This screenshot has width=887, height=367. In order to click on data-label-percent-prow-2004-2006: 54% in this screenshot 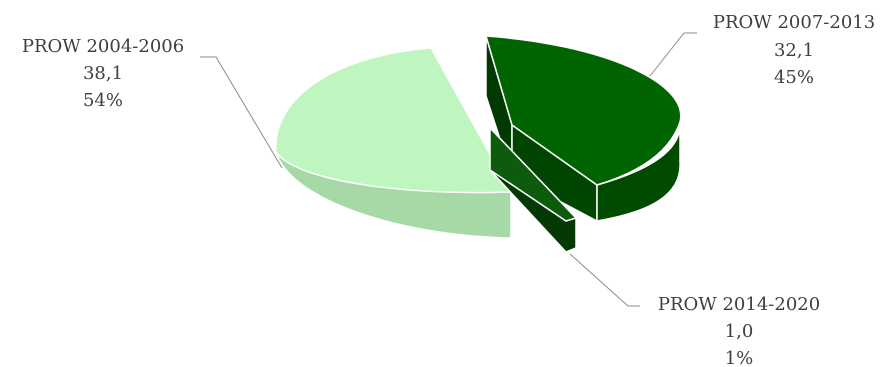, I will do `click(103, 100)`.